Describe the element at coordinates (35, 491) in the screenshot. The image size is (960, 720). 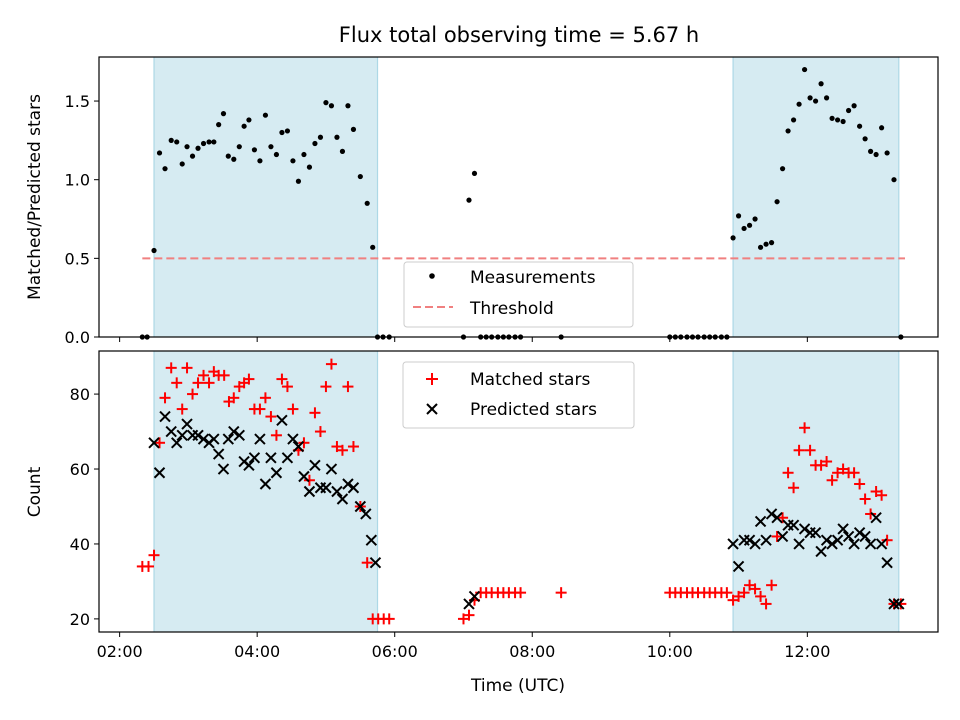
I see `count-y-axis-label: Count` at that location.